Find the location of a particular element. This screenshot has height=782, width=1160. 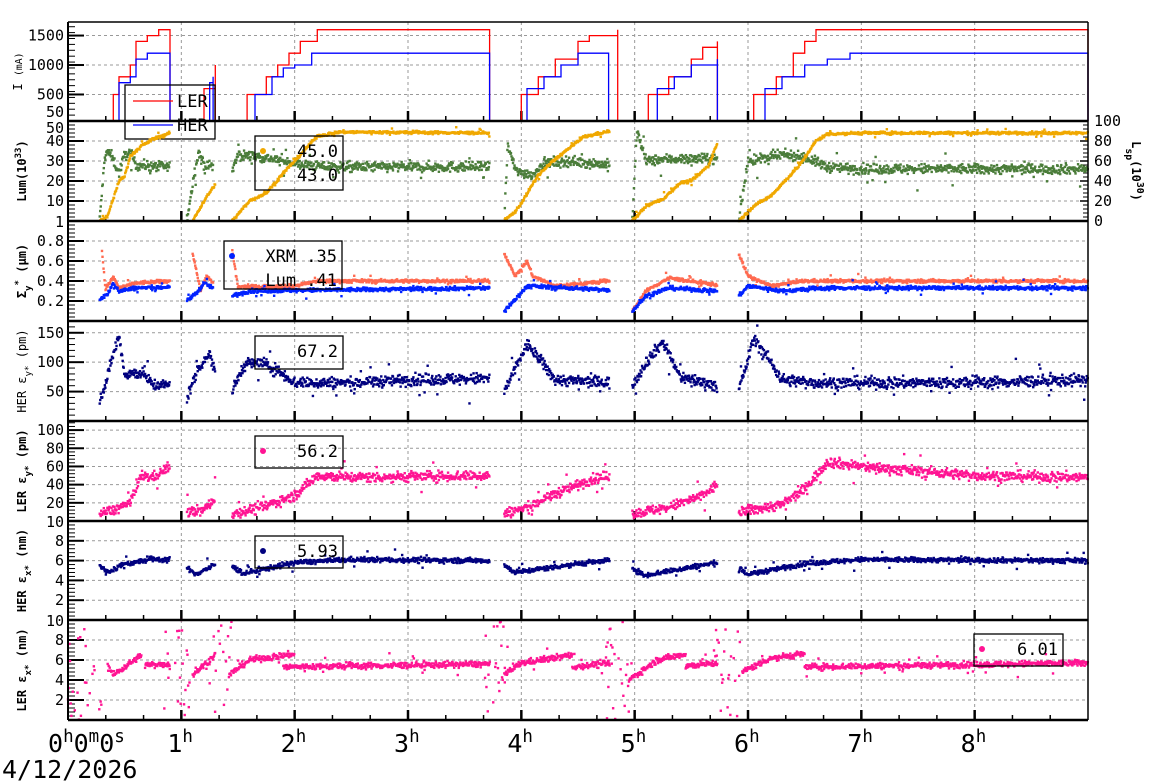

right-tick-label: 0 is located at coordinates (1098, 221).